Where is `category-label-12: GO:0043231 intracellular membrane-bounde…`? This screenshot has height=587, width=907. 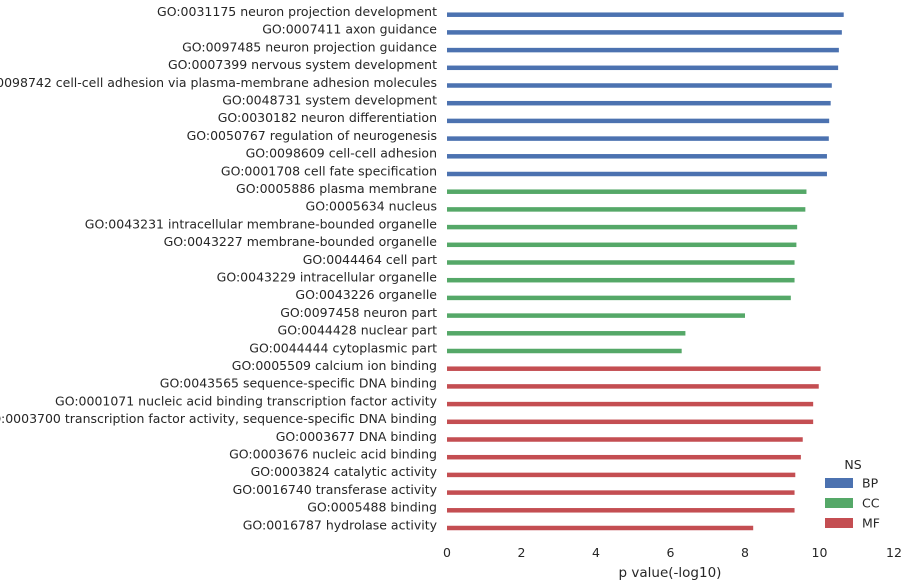
category-label-12: GO:0043231 intracellular membrane-bounde… is located at coordinates (261, 223).